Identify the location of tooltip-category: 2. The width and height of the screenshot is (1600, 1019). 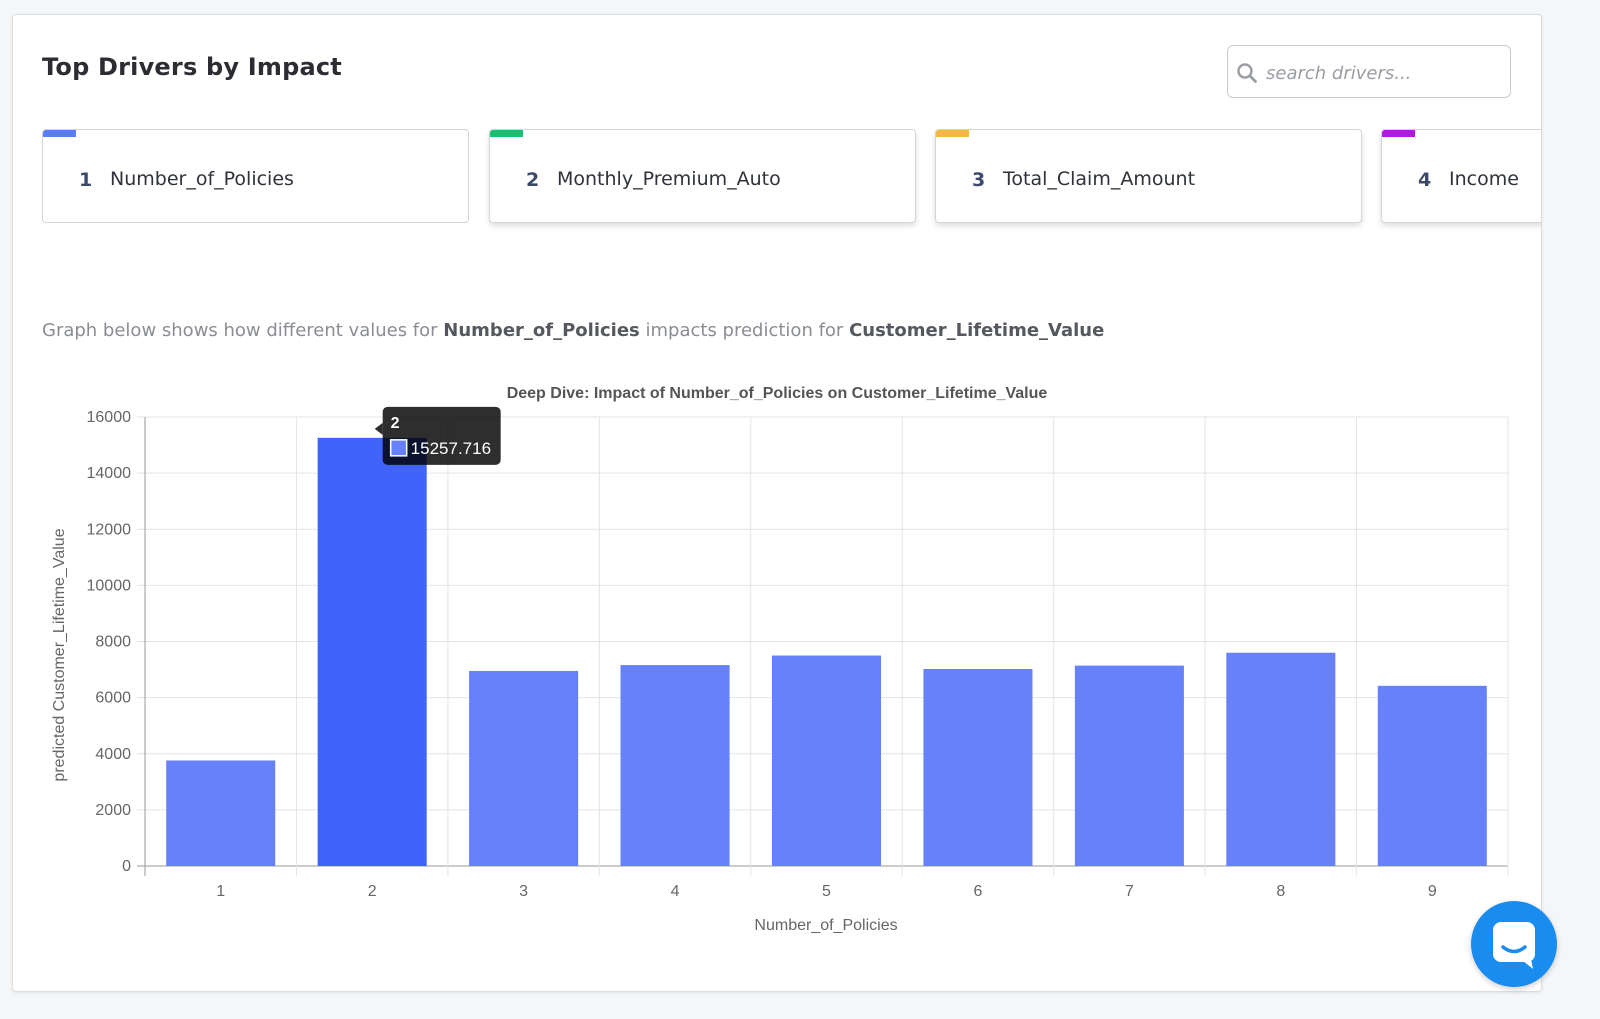
(395, 423).